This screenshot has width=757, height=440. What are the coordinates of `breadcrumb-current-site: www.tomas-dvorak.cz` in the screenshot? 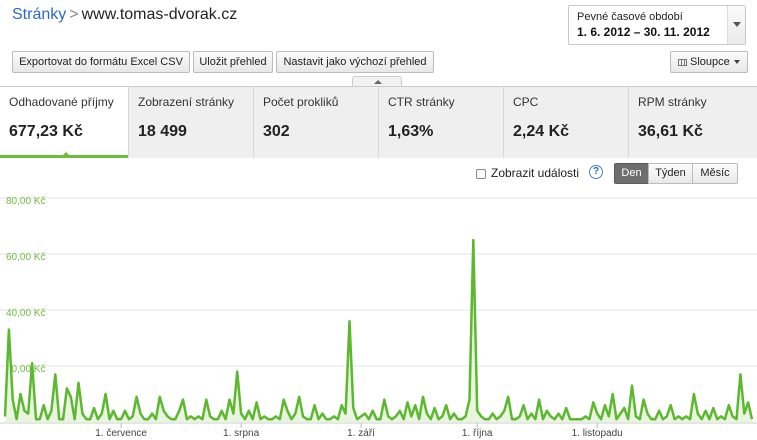 It's located at (159, 14).